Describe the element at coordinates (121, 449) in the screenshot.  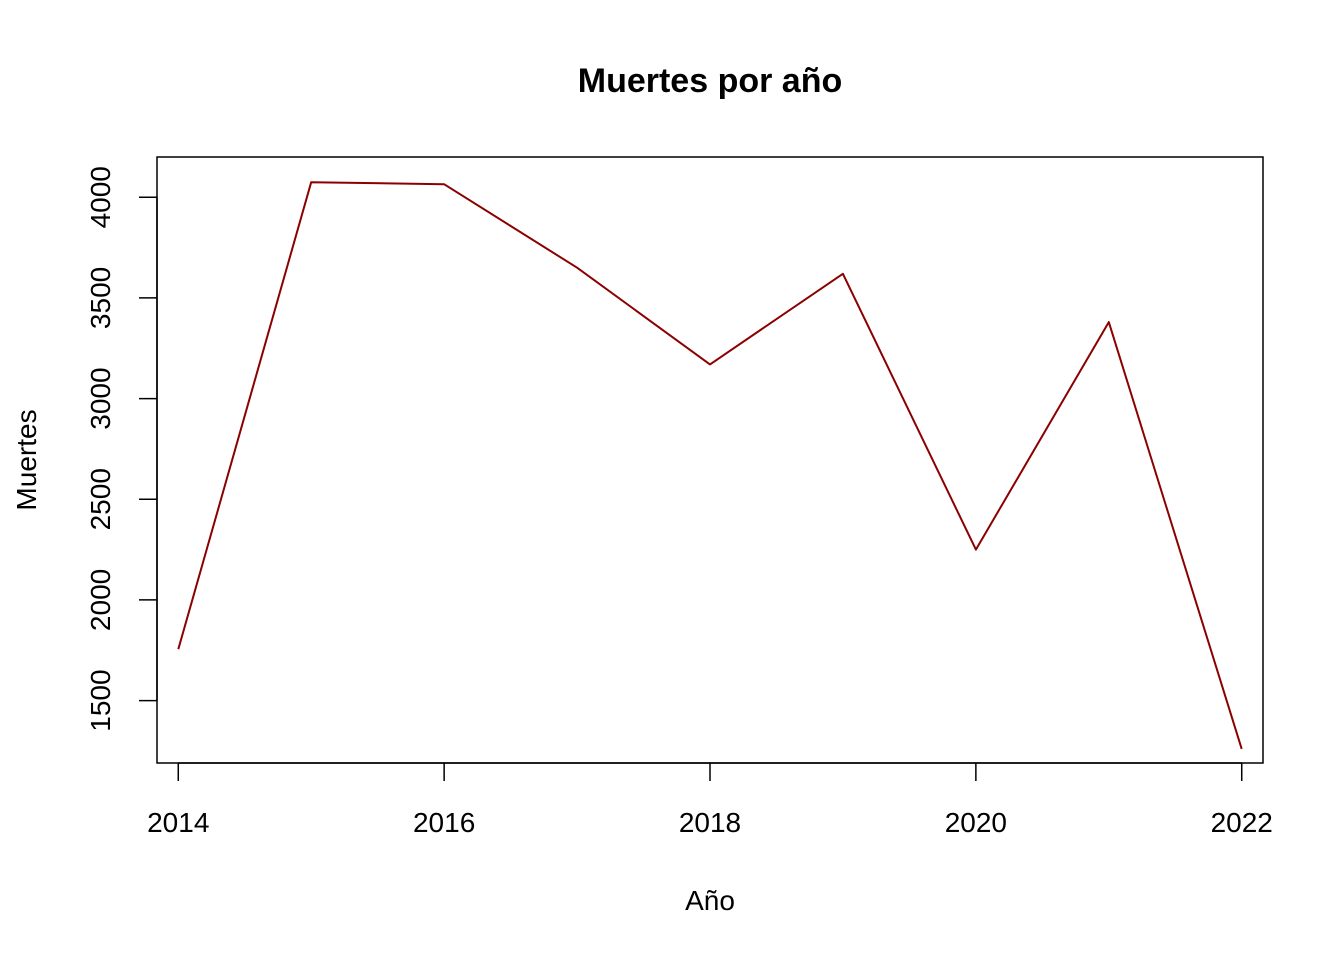
I see `y-axis: 1500 2000 2500 3000 3500 4000` at that location.